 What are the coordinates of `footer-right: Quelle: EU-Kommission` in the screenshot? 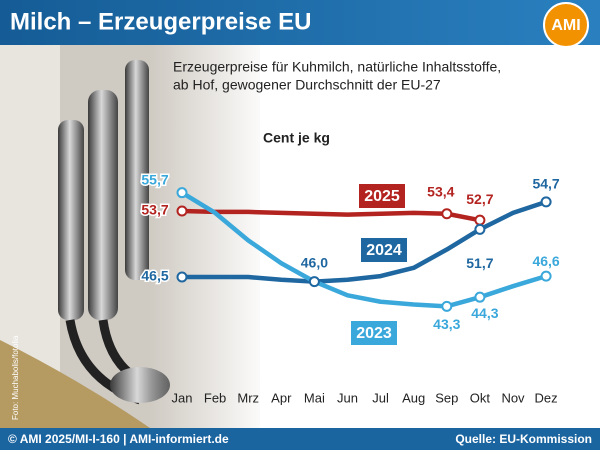 It's located at (523, 439).